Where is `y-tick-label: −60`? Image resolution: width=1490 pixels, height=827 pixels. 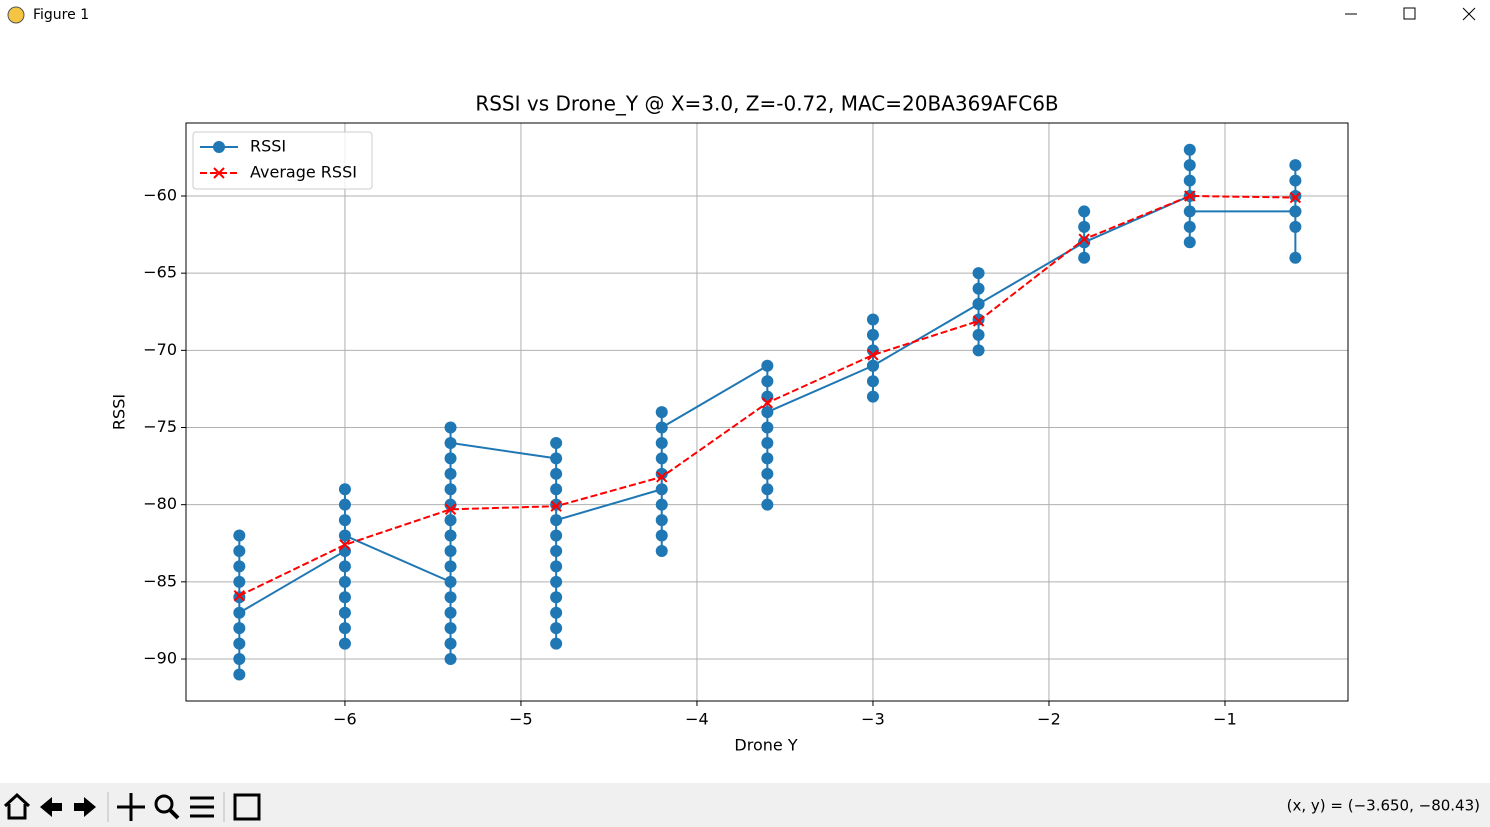
y-tick-label: −60 is located at coordinates (160, 195).